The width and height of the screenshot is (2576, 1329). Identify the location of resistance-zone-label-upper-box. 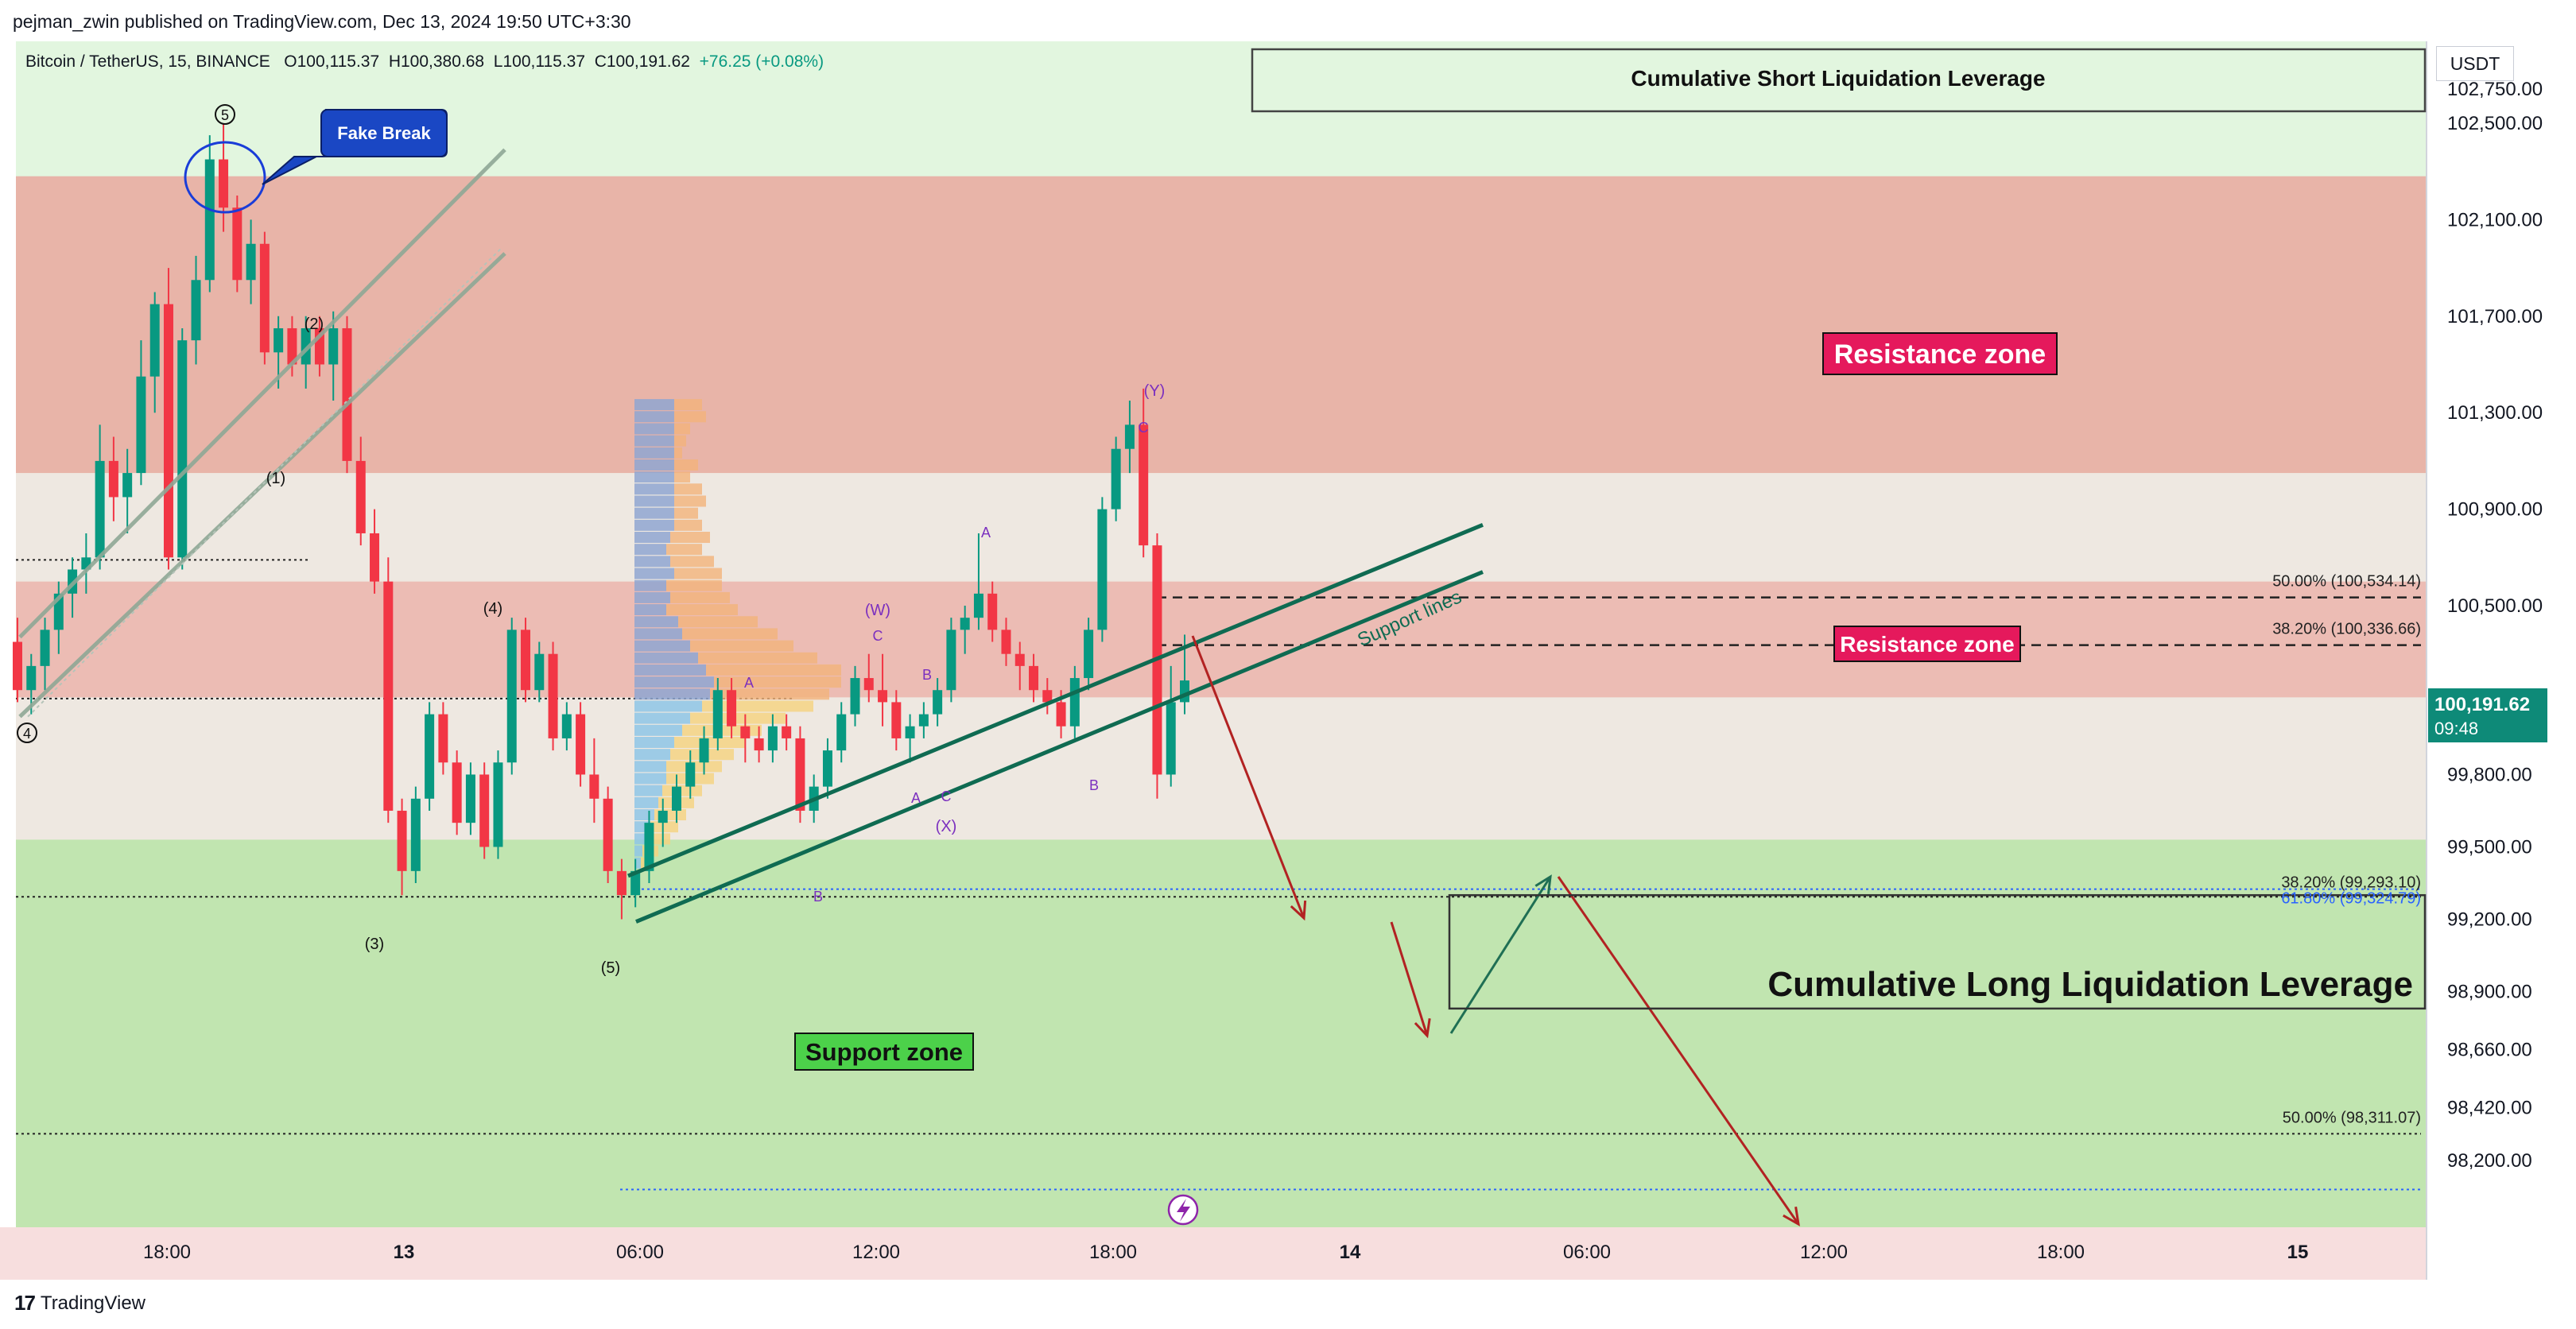
(1940, 353).